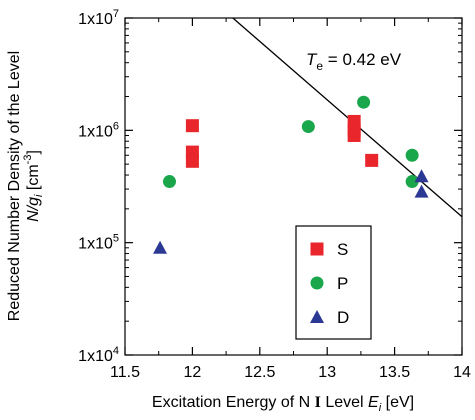 This screenshot has width=475, height=420. Describe the element at coordinates (98, 243) in the screenshot. I see `y-tick-label: 1x10⁵` at that location.